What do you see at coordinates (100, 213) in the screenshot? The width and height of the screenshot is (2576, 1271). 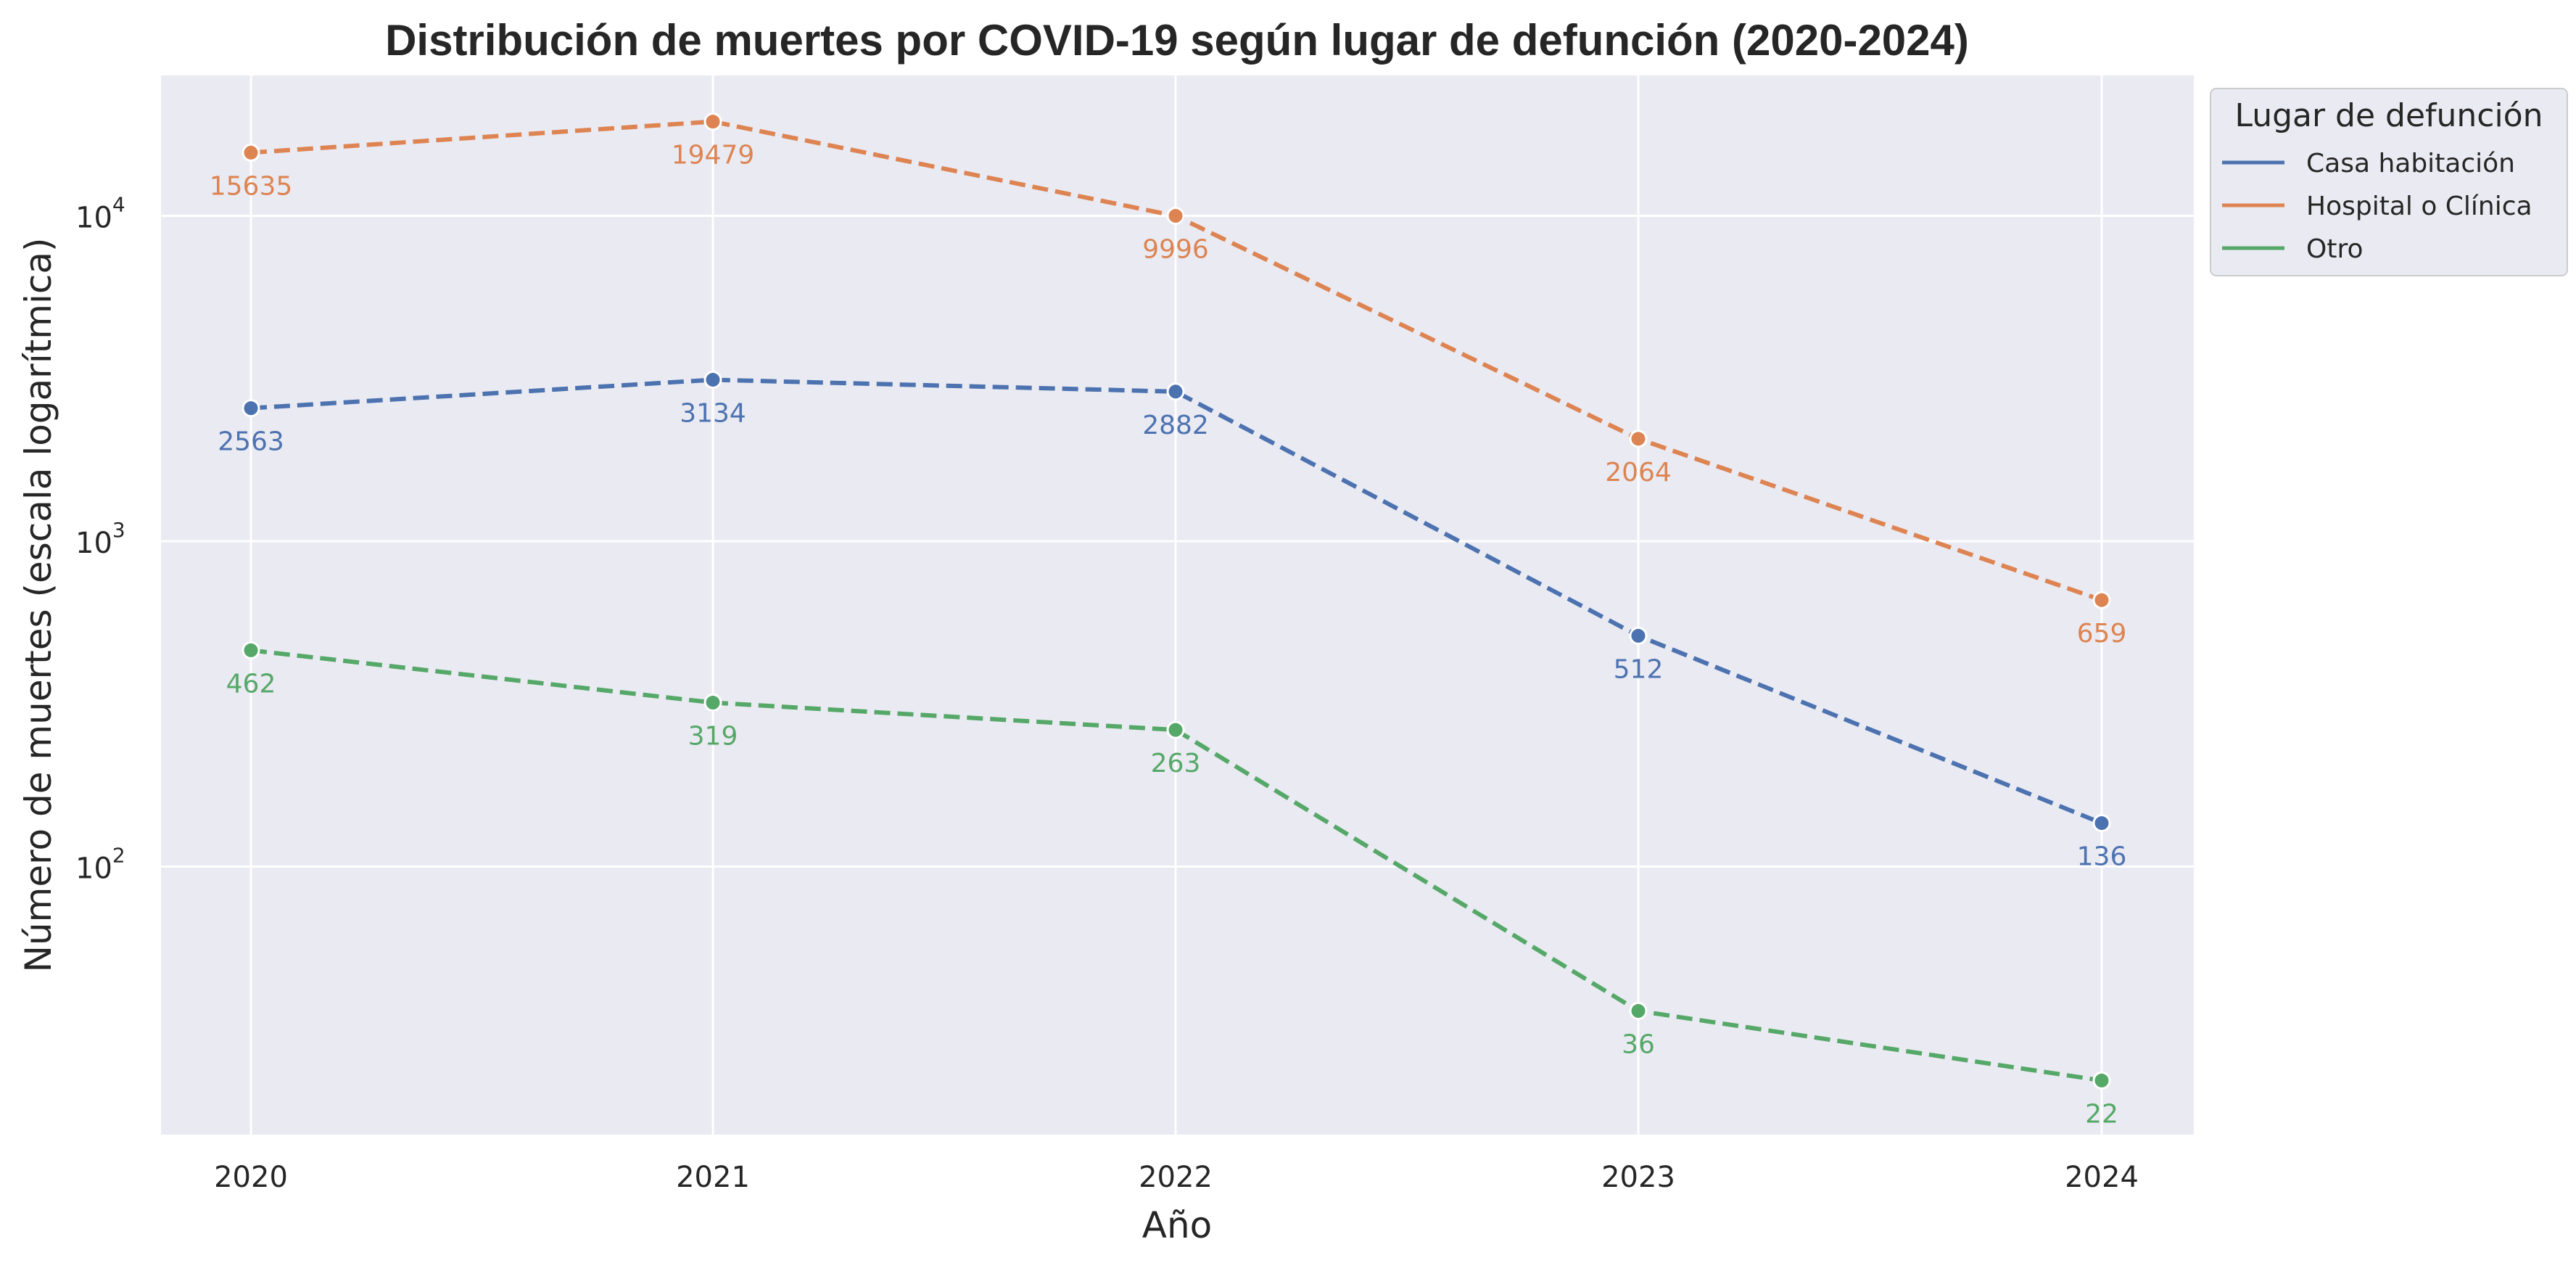 I see `y-tick-label: 10⁴` at bounding box center [100, 213].